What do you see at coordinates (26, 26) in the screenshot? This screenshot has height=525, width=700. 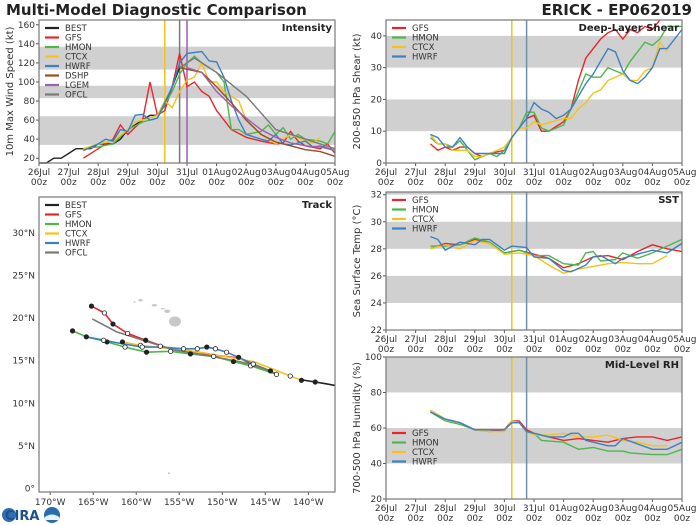 I see `y-tick-label: 160` at bounding box center [26, 26].